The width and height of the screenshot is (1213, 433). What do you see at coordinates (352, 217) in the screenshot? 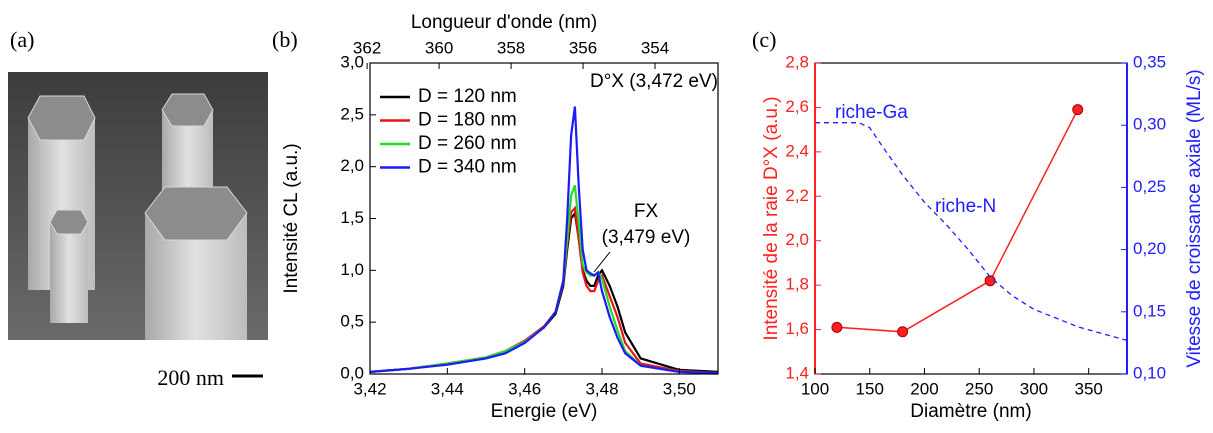
I see `y-tick-label: 1,5` at bounding box center [352, 217].